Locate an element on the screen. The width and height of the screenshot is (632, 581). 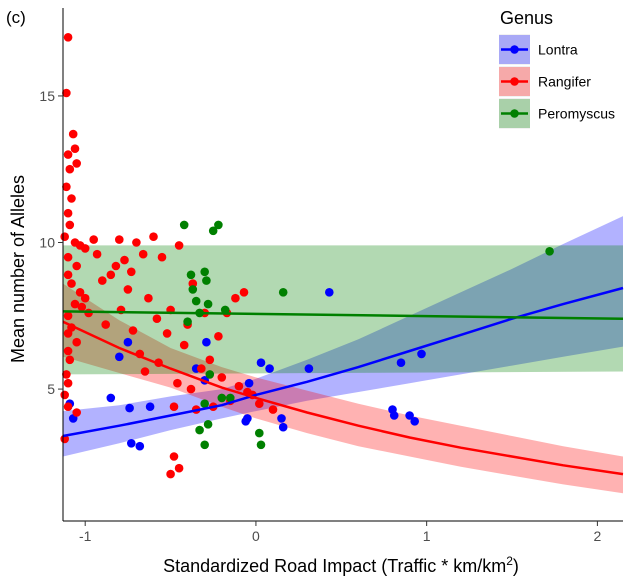
legend-label-lontra: Lontra is located at coordinates (558, 50).